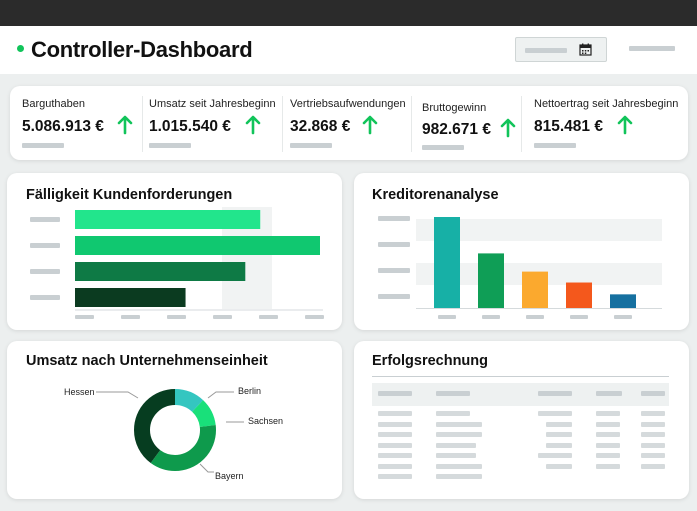 The image size is (697, 511). I want to click on donut-segment-hessen, so click(175, 430).